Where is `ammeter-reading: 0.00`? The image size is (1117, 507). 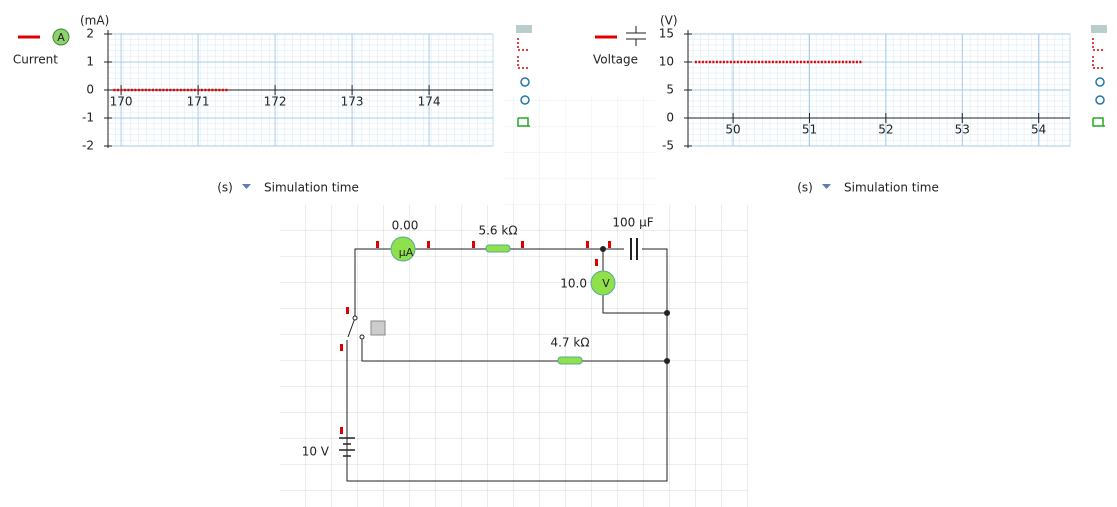 ammeter-reading: 0.00 is located at coordinates (405, 226).